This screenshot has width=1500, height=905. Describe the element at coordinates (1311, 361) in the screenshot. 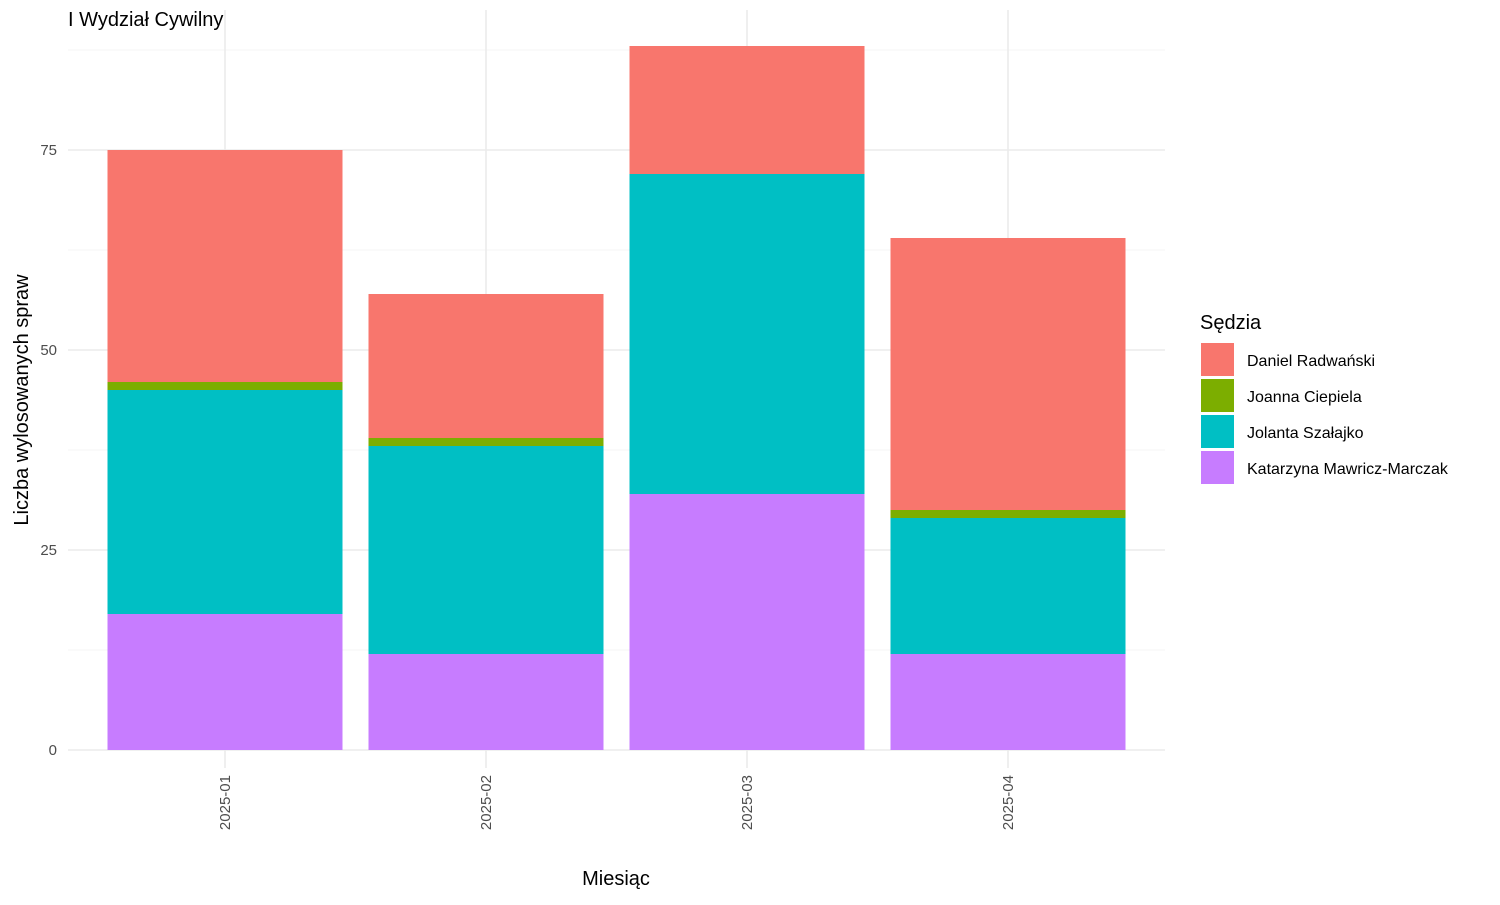

I see `legend-label: Daniel Radwański` at that location.